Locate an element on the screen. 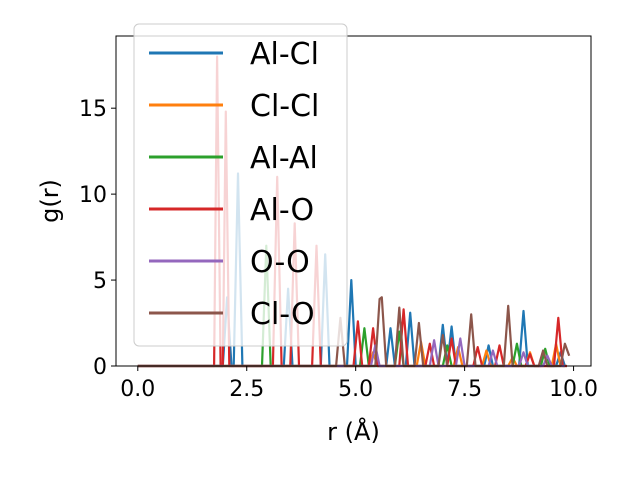  x-axis: 0.0 2.5 5.0 7.5 10.0 is located at coordinates (359, 384).